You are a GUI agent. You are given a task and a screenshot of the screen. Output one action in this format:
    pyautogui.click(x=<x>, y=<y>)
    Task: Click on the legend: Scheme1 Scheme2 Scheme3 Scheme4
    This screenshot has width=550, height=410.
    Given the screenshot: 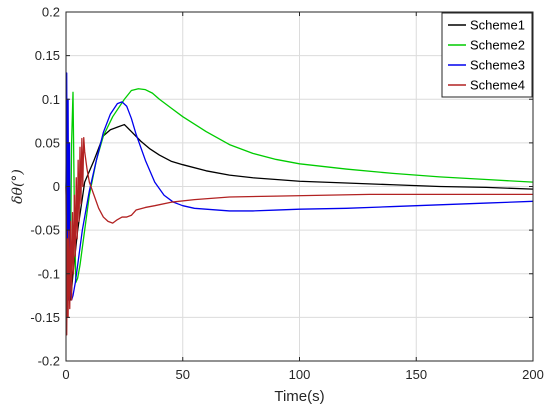 What is the action you would take?
    pyautogui.click(x=487, y=55)
    